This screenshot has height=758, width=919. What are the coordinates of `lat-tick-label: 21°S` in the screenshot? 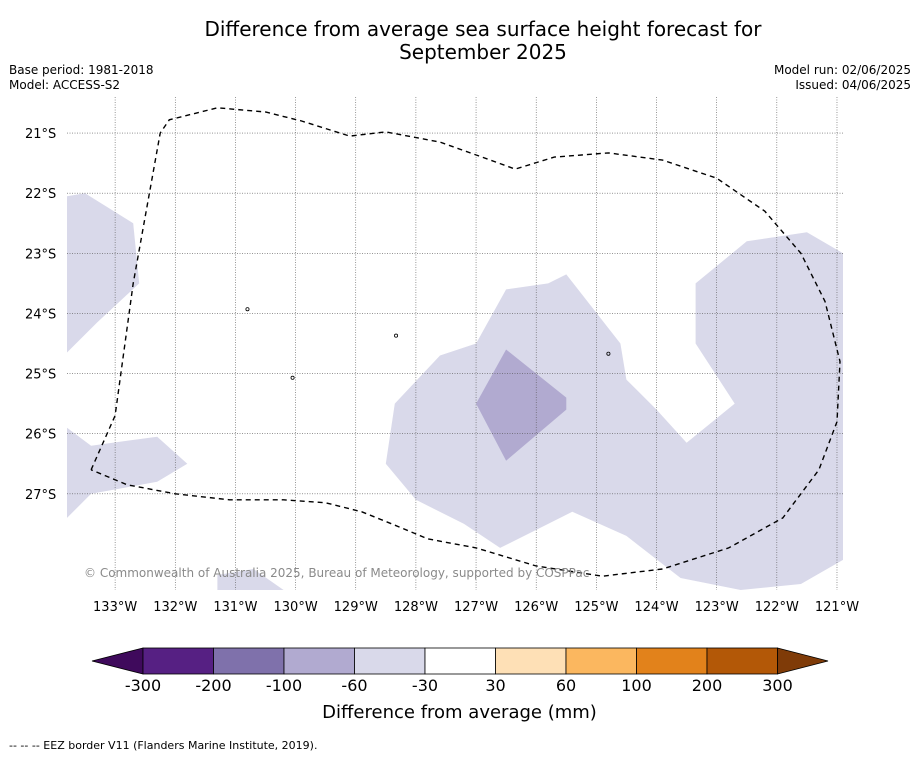 It's located at (40, 134).